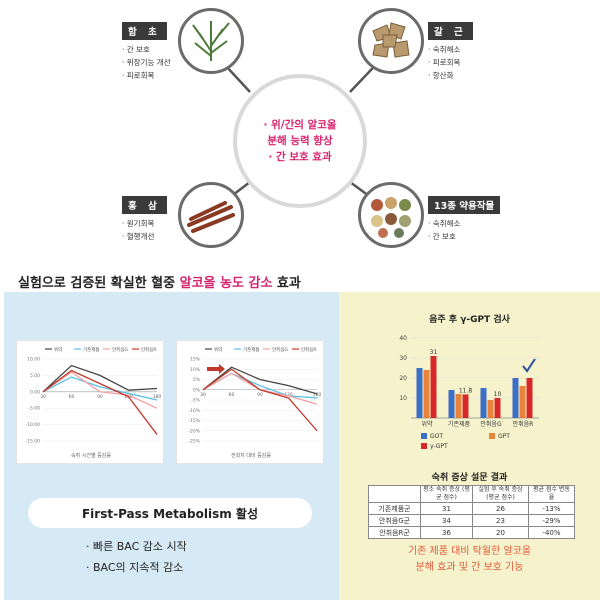  What do you see at coordinates (464, 205) in the screenshot?
I see `herb-name-13-medicinal-crops: 13종 약용작물` at bounding box center [464, 205].